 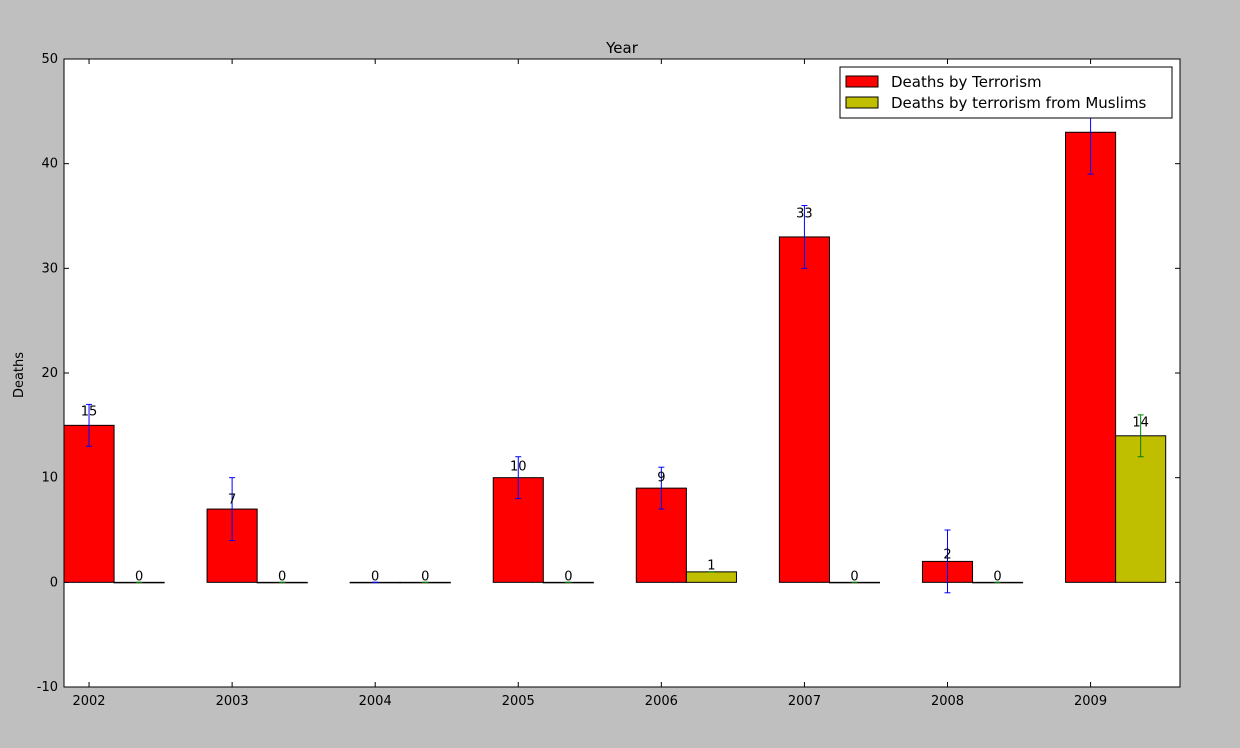 What do you see at coordinates (947, 701) in the screenshot?
I see `x-tick-label: 2008` at bounding box center [947, 701].